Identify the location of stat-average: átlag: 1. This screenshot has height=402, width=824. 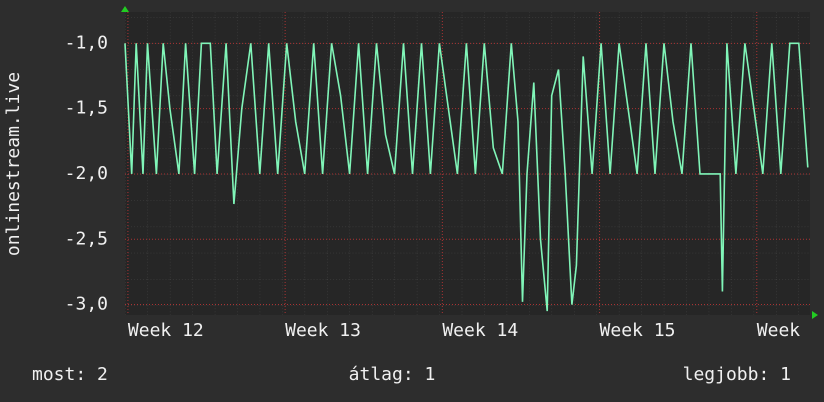
(392, 374).